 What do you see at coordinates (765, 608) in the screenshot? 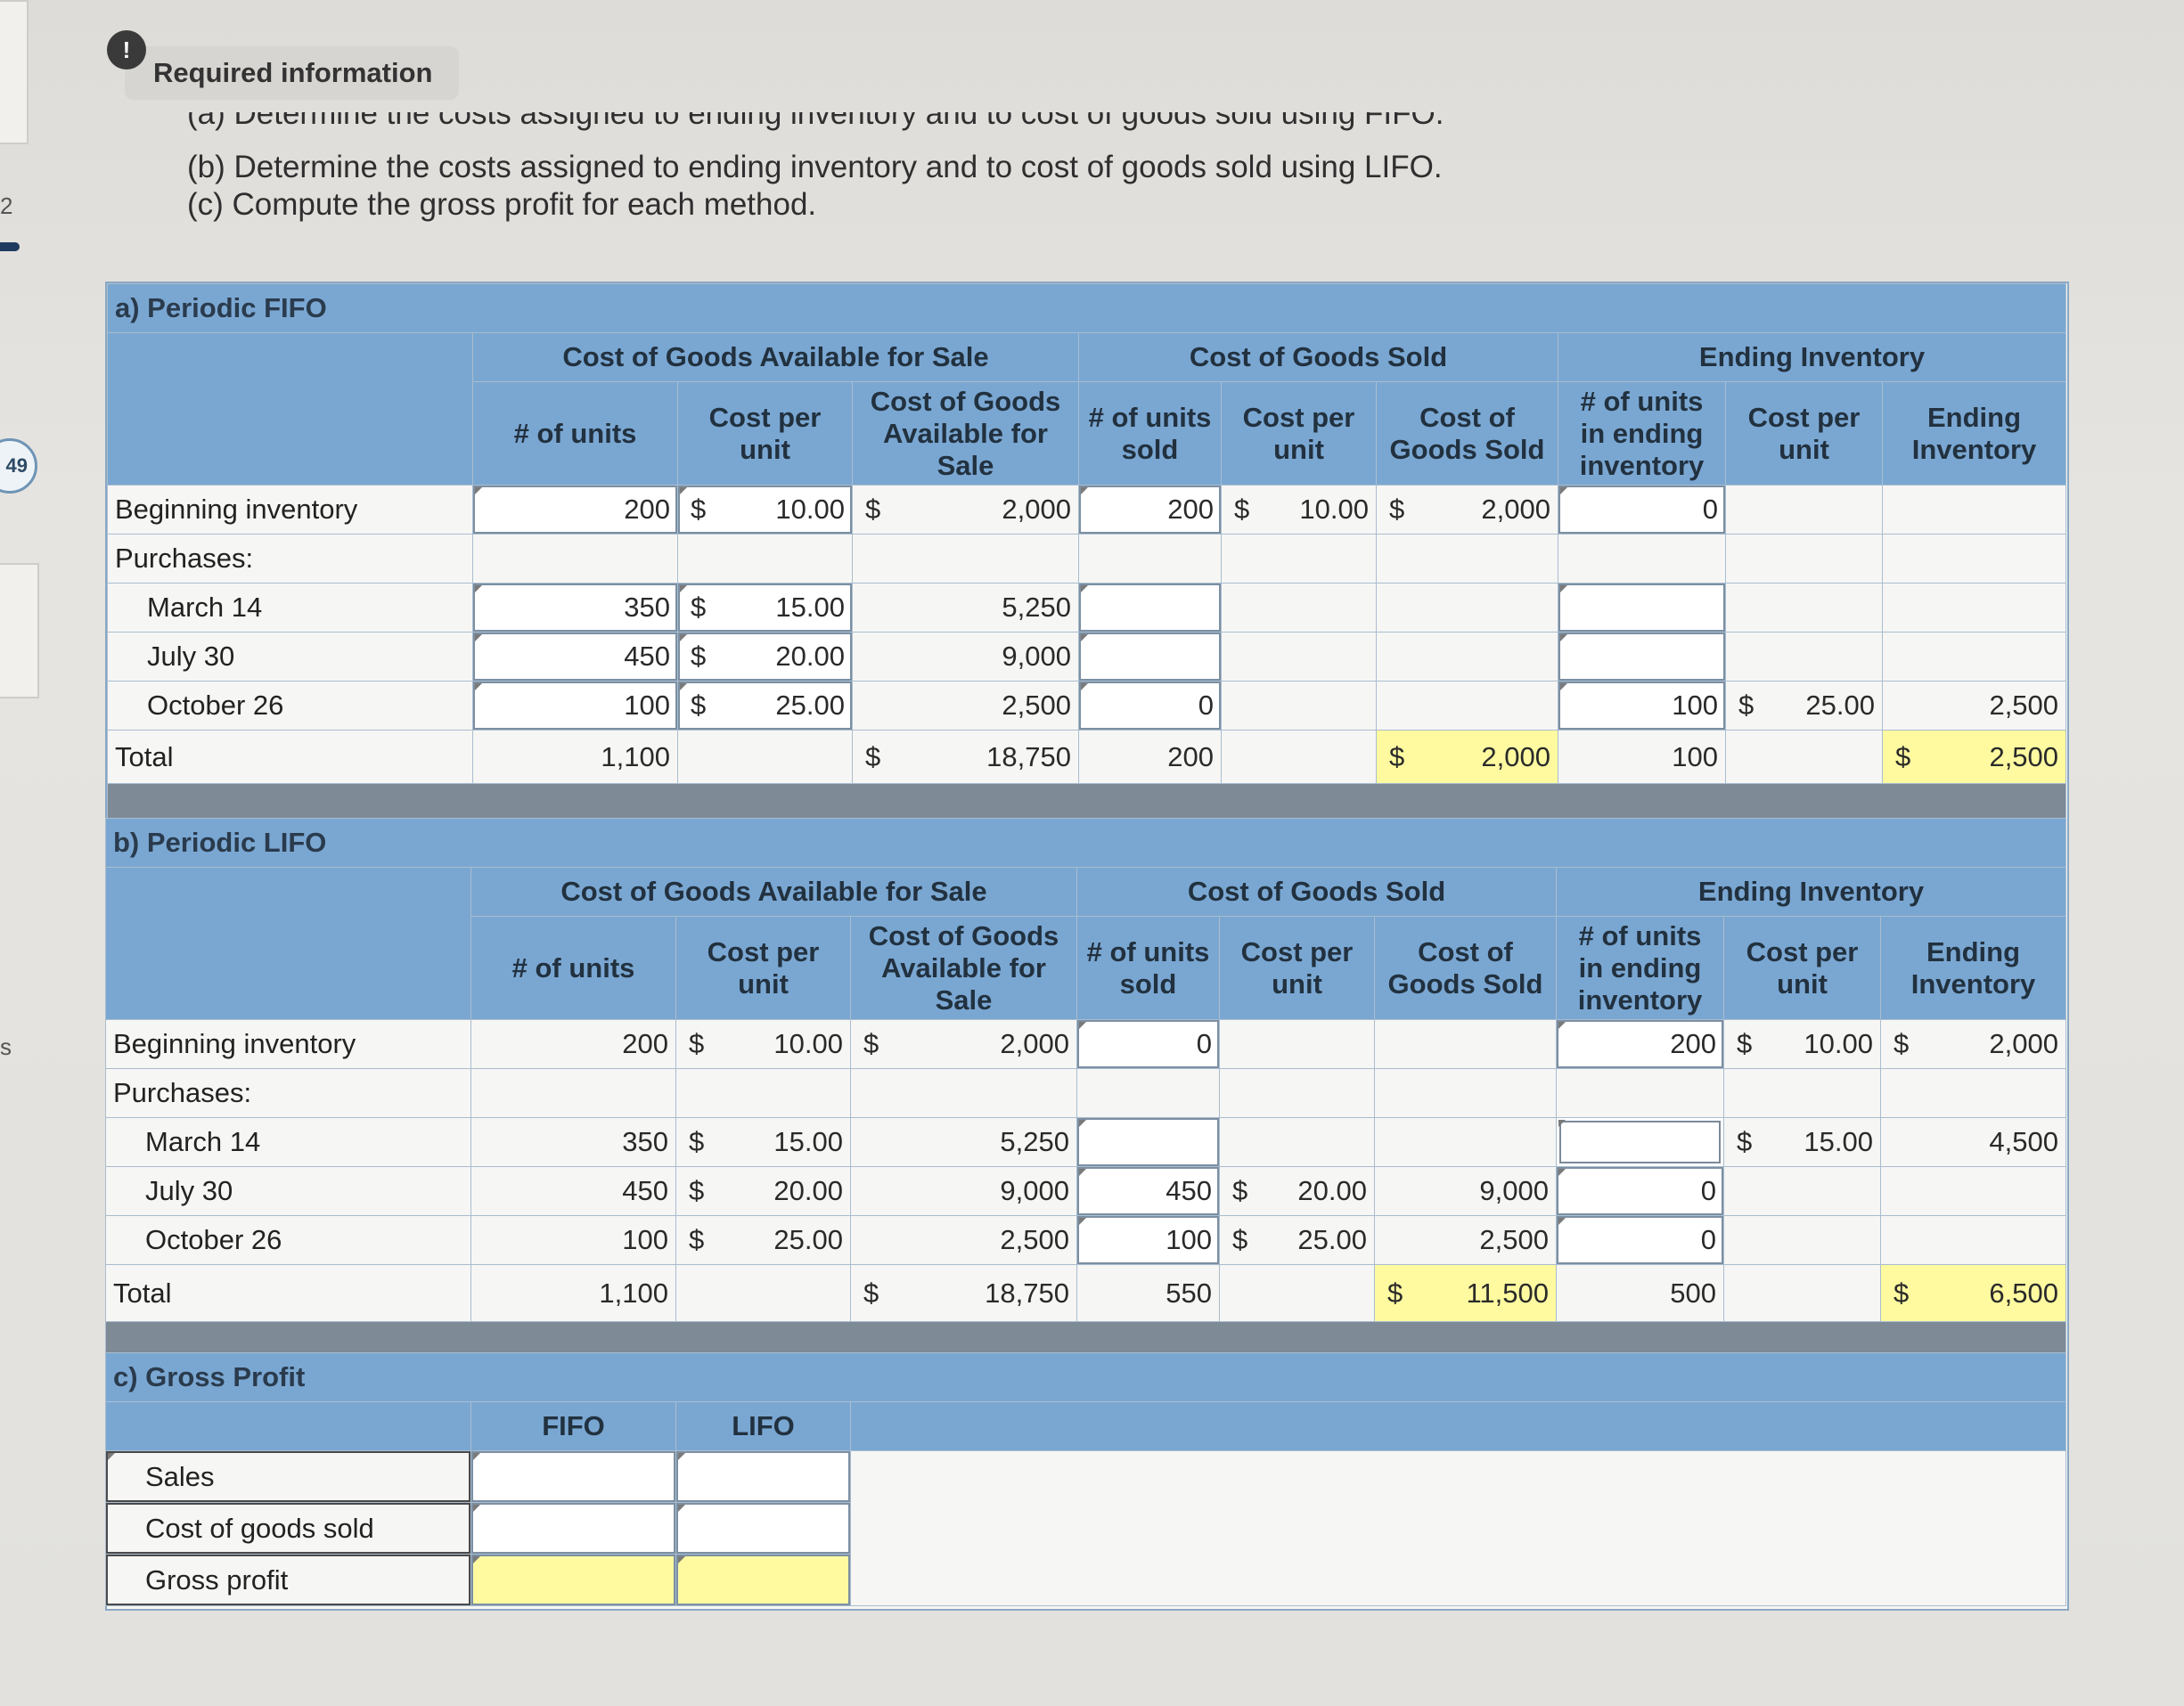
I see `fifo-m14-cost: $15.00` at bounding box center [765, 608].